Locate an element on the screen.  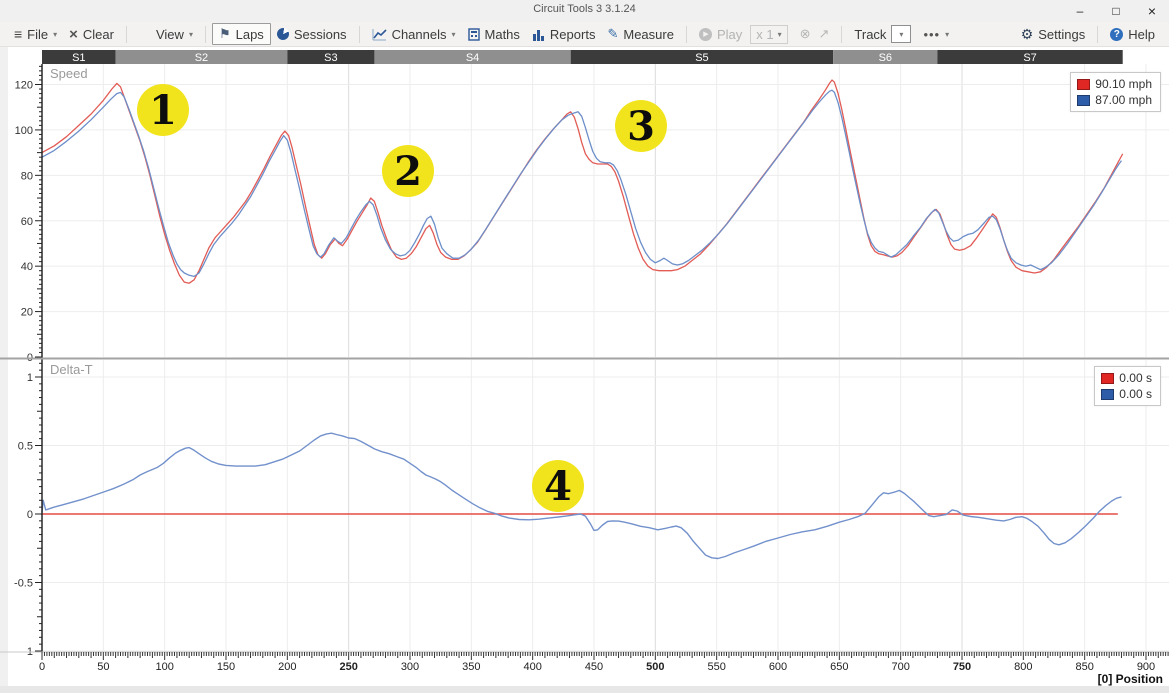
reports-button: Reports is located at coordinates (564, 34).